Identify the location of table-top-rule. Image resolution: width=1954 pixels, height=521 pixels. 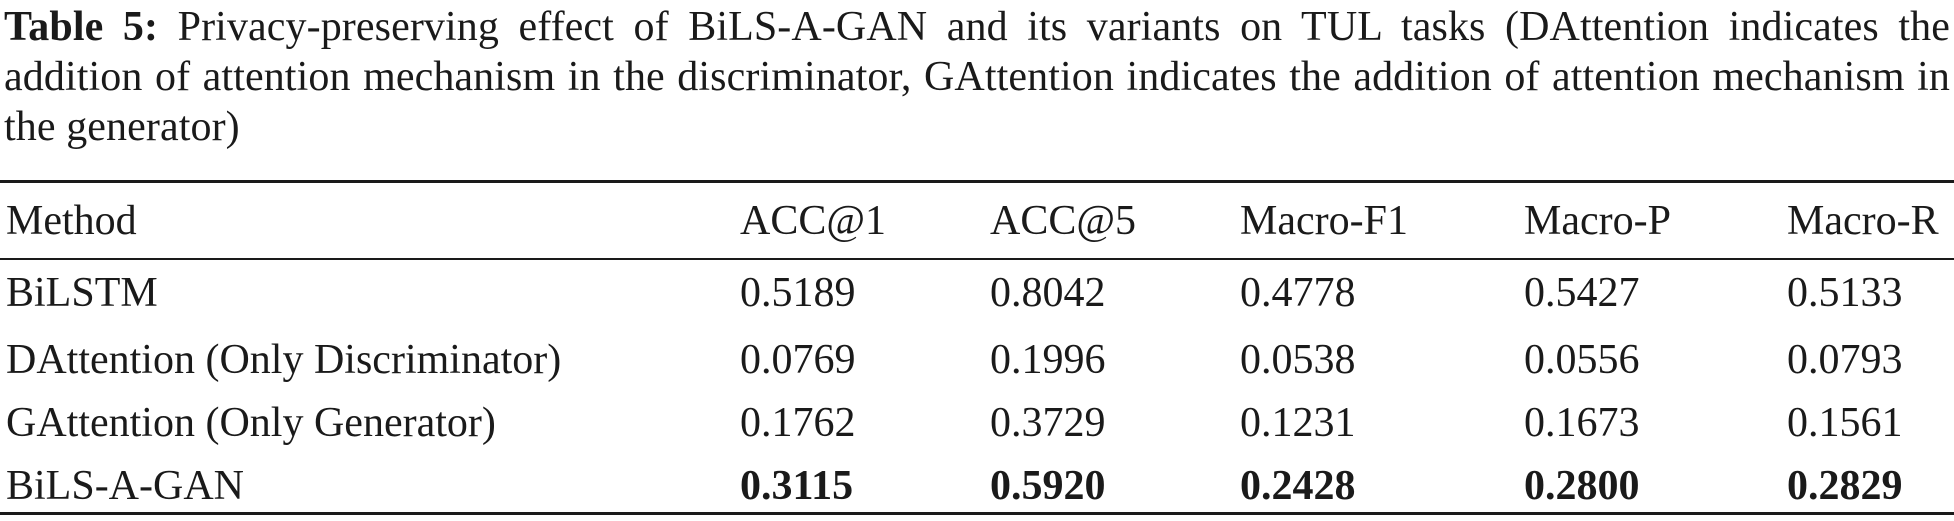
(977, 181).